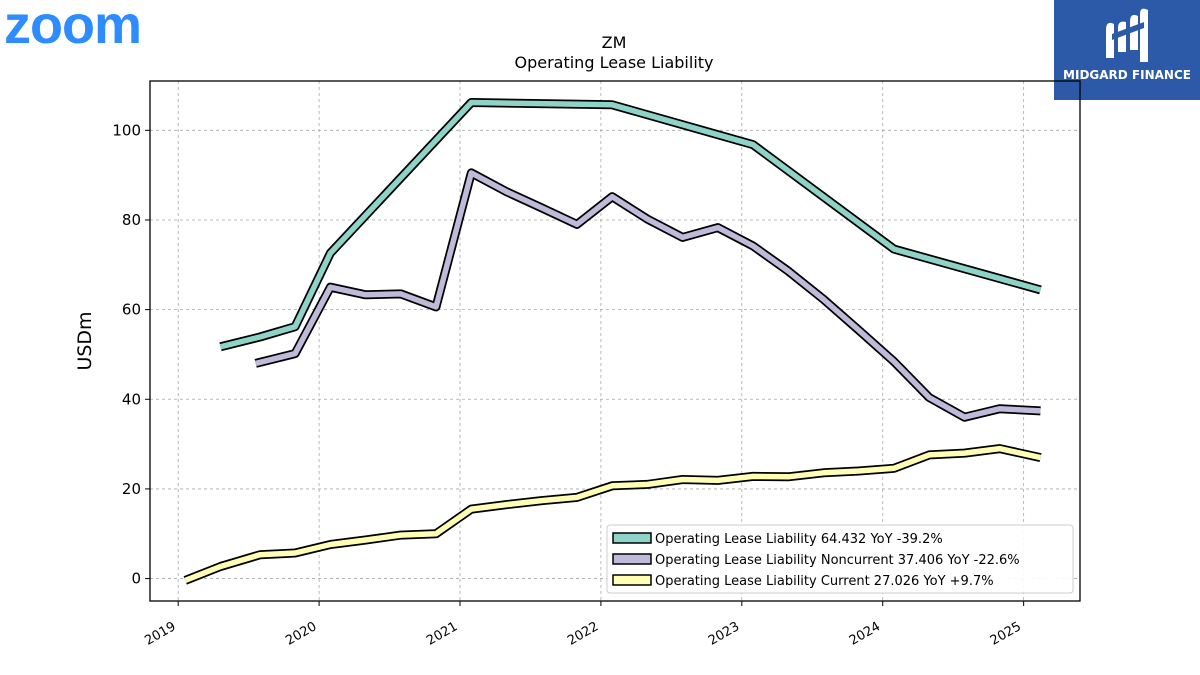 The width and height of the screenshot is (1200, 675). What do you see at coordinates (583, 634) in the screenshot?
I see `x-tick-label: 2022` at bounding box center [583, 634].